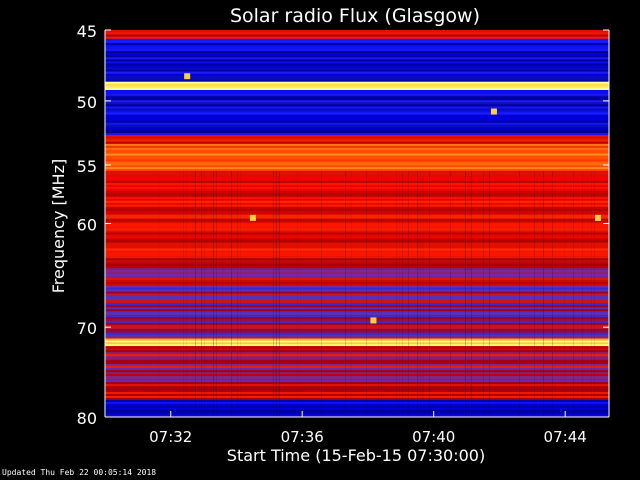 This screenshot has width=640, height=480. What do you see at coordinates (356, 455) in the screenshot?
I see `x-axis-label: Start Time (15-Feb-15 07:30:00)` at bounding box center [356, 455].